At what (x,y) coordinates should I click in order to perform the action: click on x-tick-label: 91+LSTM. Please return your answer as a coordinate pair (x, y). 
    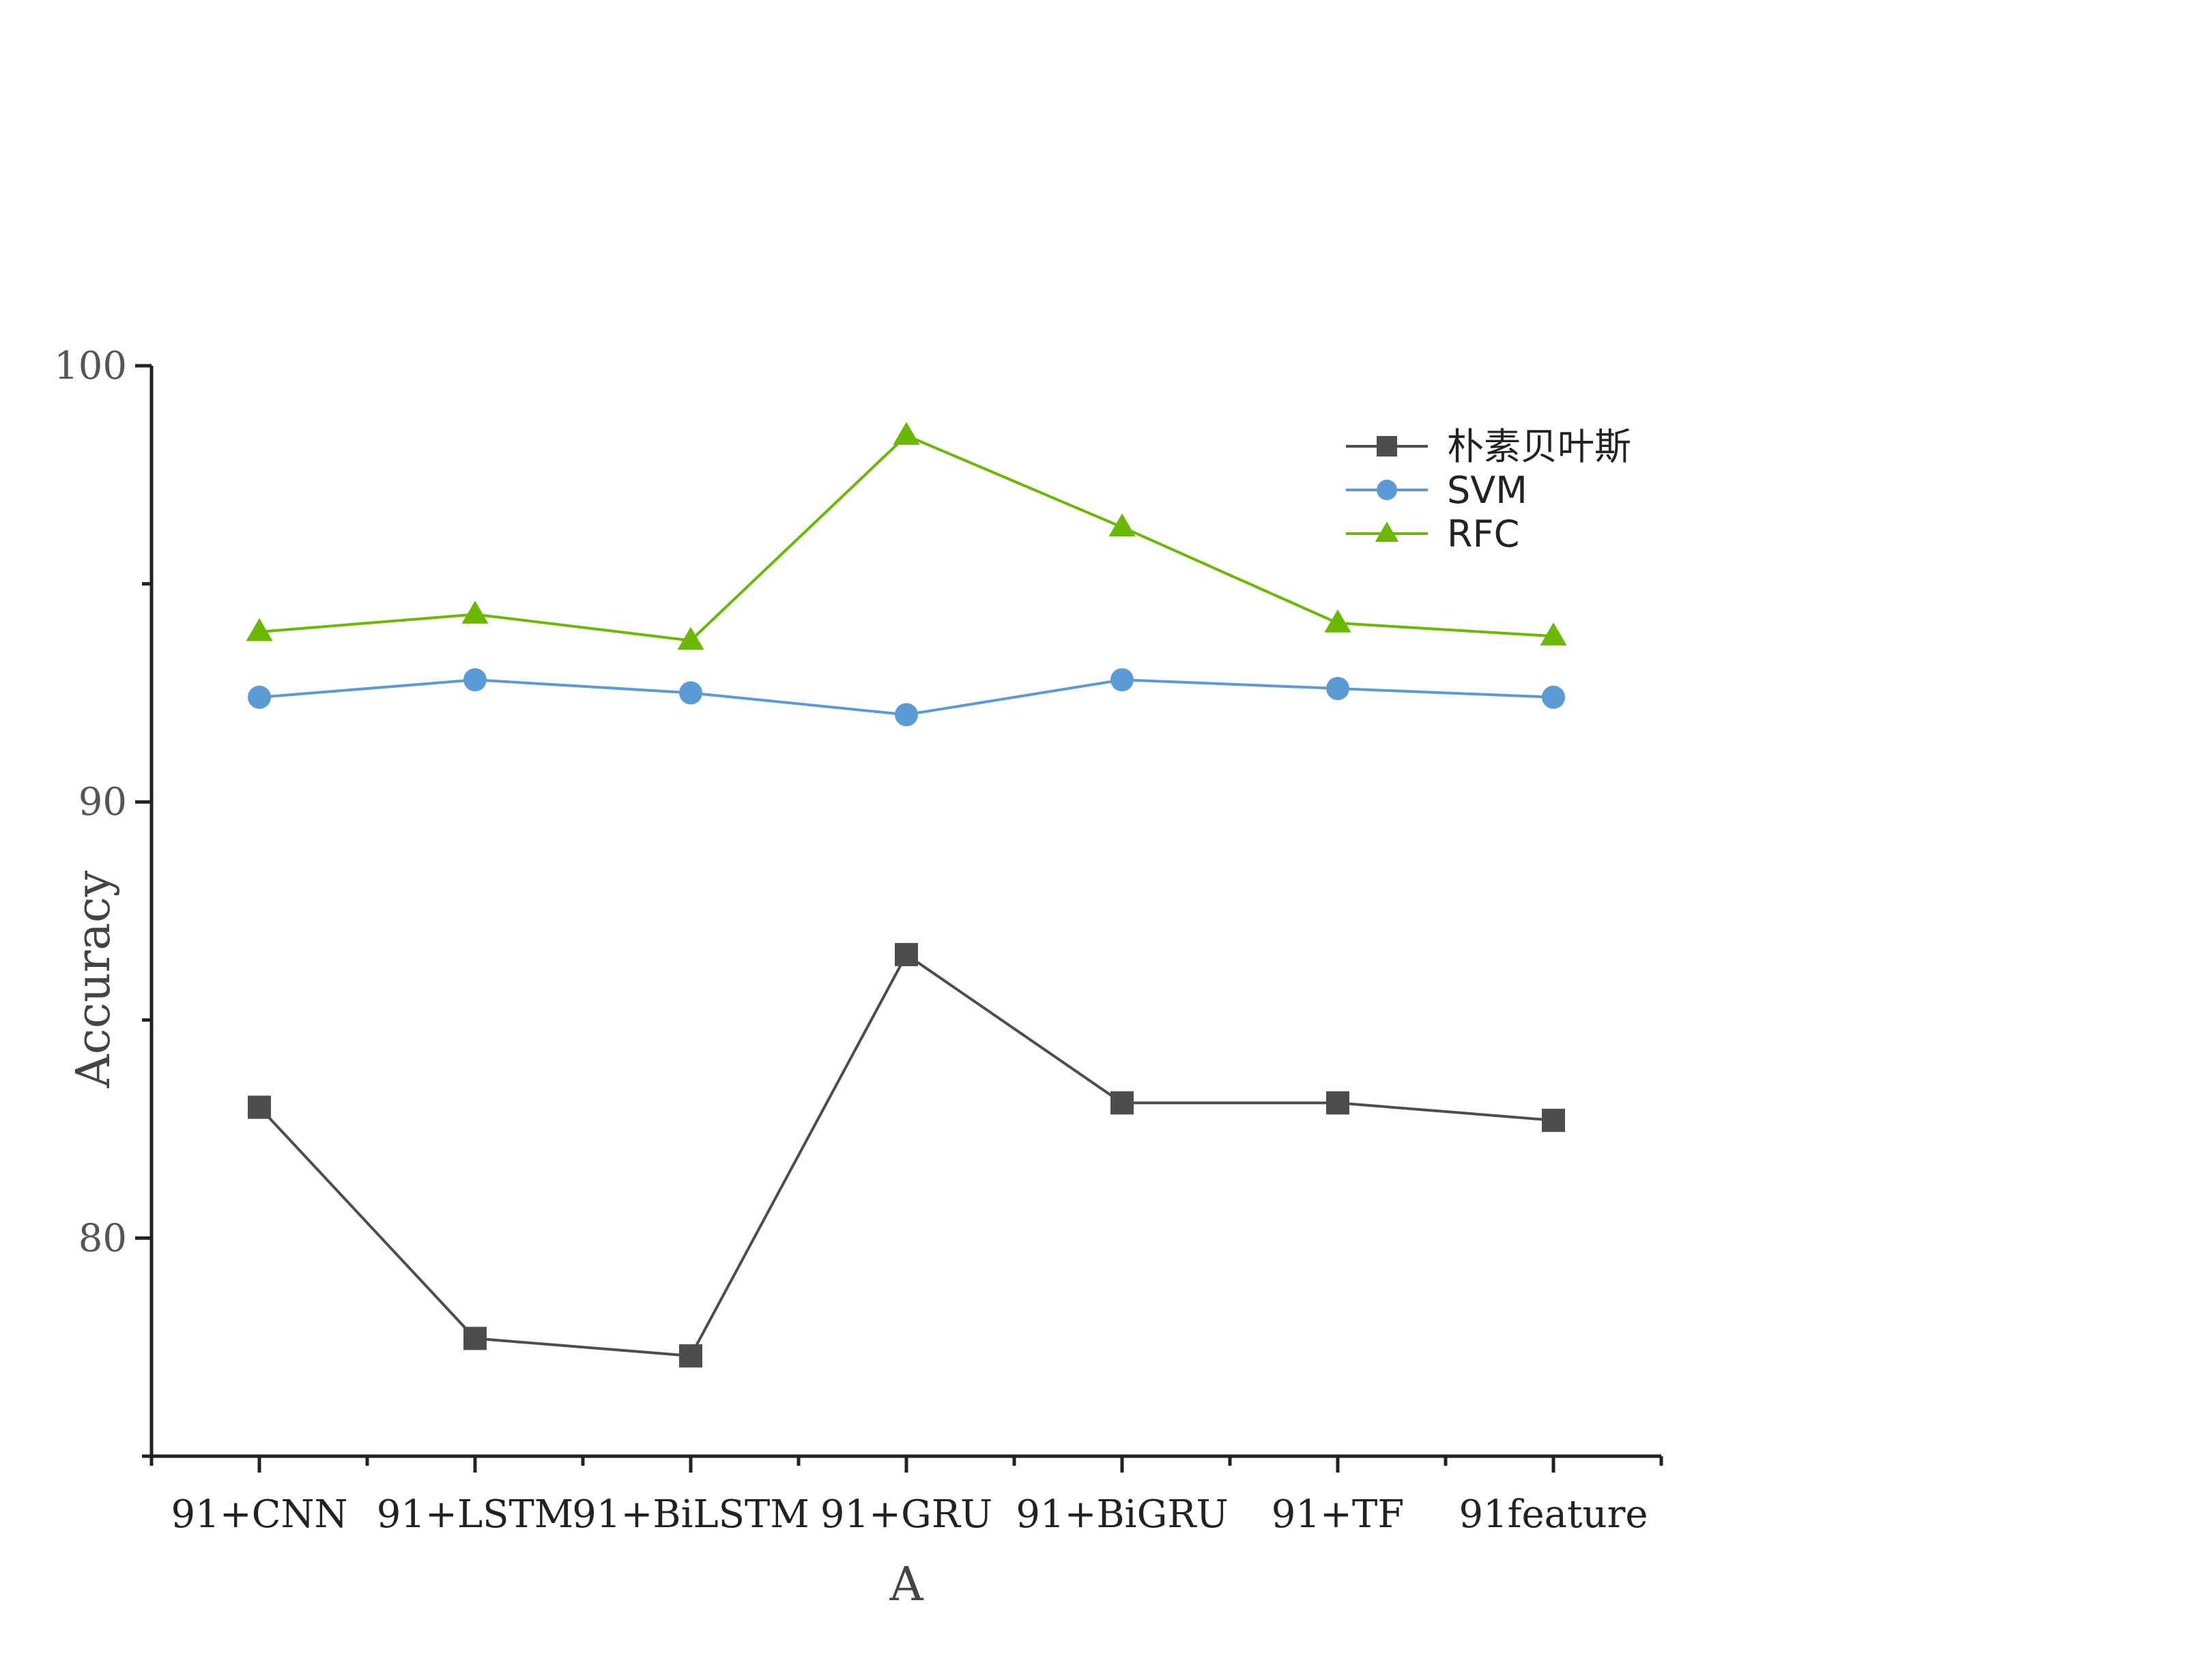
    Looking at the image, I should click on (475, 1515).